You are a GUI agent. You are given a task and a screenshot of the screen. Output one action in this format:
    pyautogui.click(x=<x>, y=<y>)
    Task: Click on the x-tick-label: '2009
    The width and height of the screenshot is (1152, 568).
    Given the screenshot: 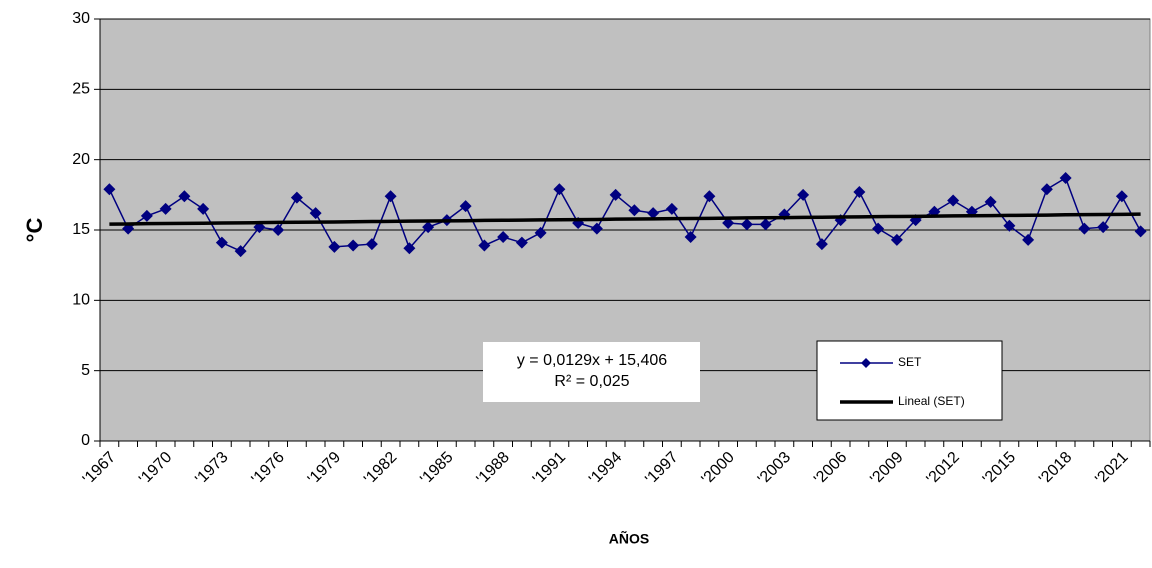 What is the action you would take?
    pyautogui.click(x=886, y=468)
    